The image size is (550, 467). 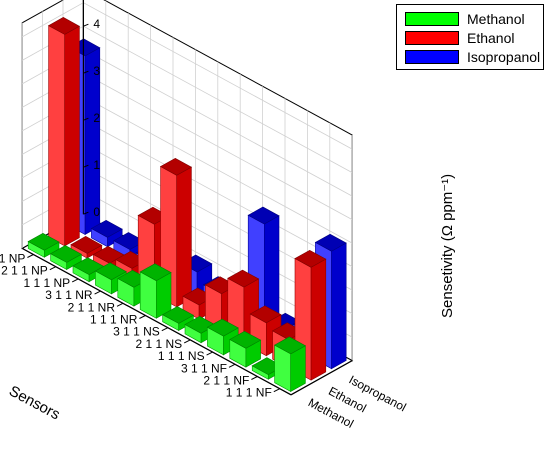 What do you see at coordinates (226, 381) in the screenshot?
I see `x-tick-label: 2 1 1 NF` at bounding box center [226, 381].